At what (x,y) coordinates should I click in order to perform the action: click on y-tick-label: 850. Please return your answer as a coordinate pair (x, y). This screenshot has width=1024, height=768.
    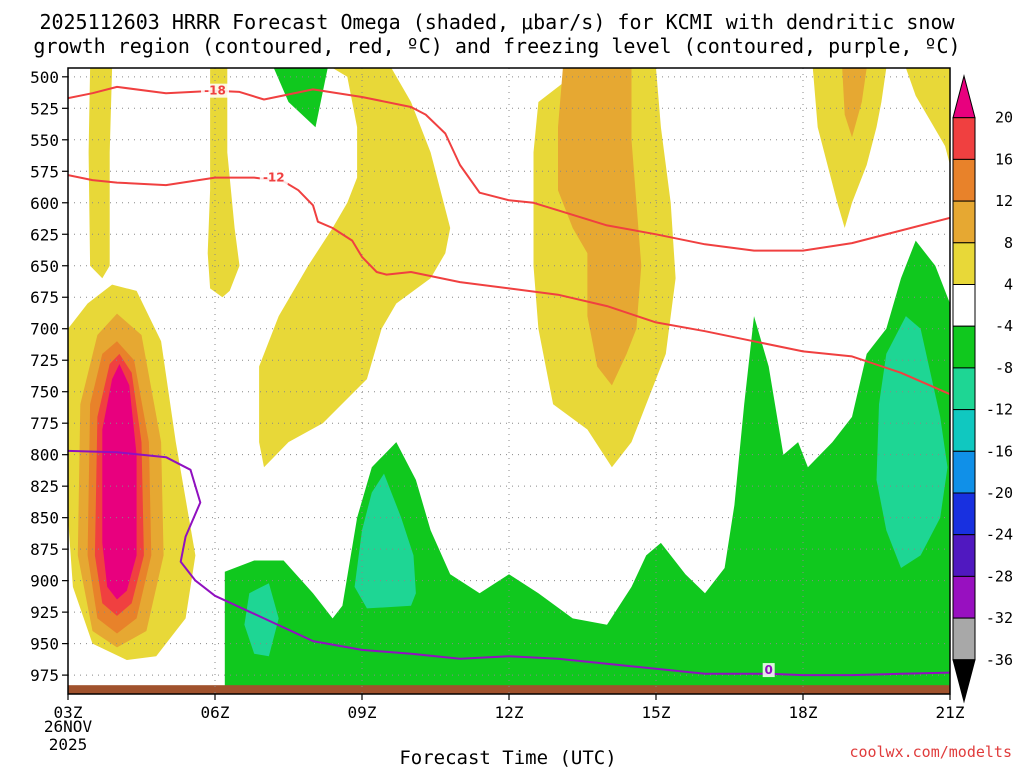
    Looking at the image, I should click on (44, 518).